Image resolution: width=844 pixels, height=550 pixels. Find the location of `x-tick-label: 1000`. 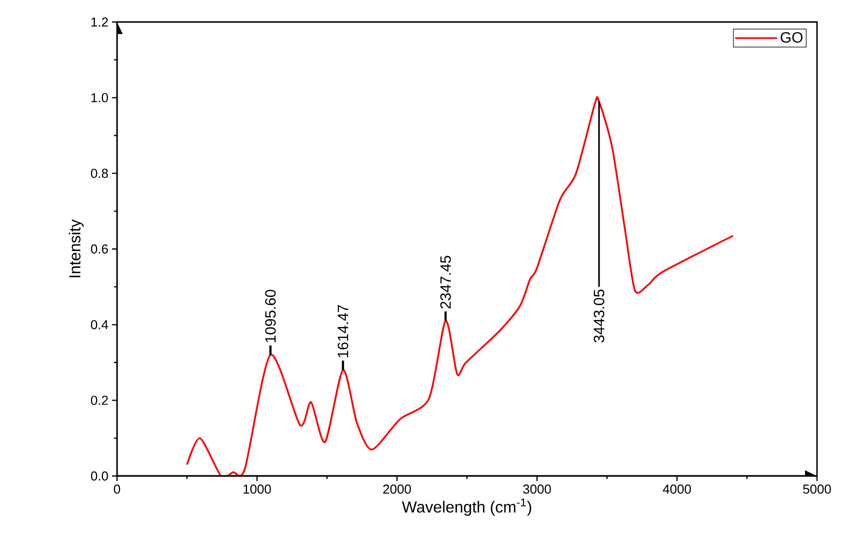

x-tick-label: 1000 is located at coordinates (257, 489).